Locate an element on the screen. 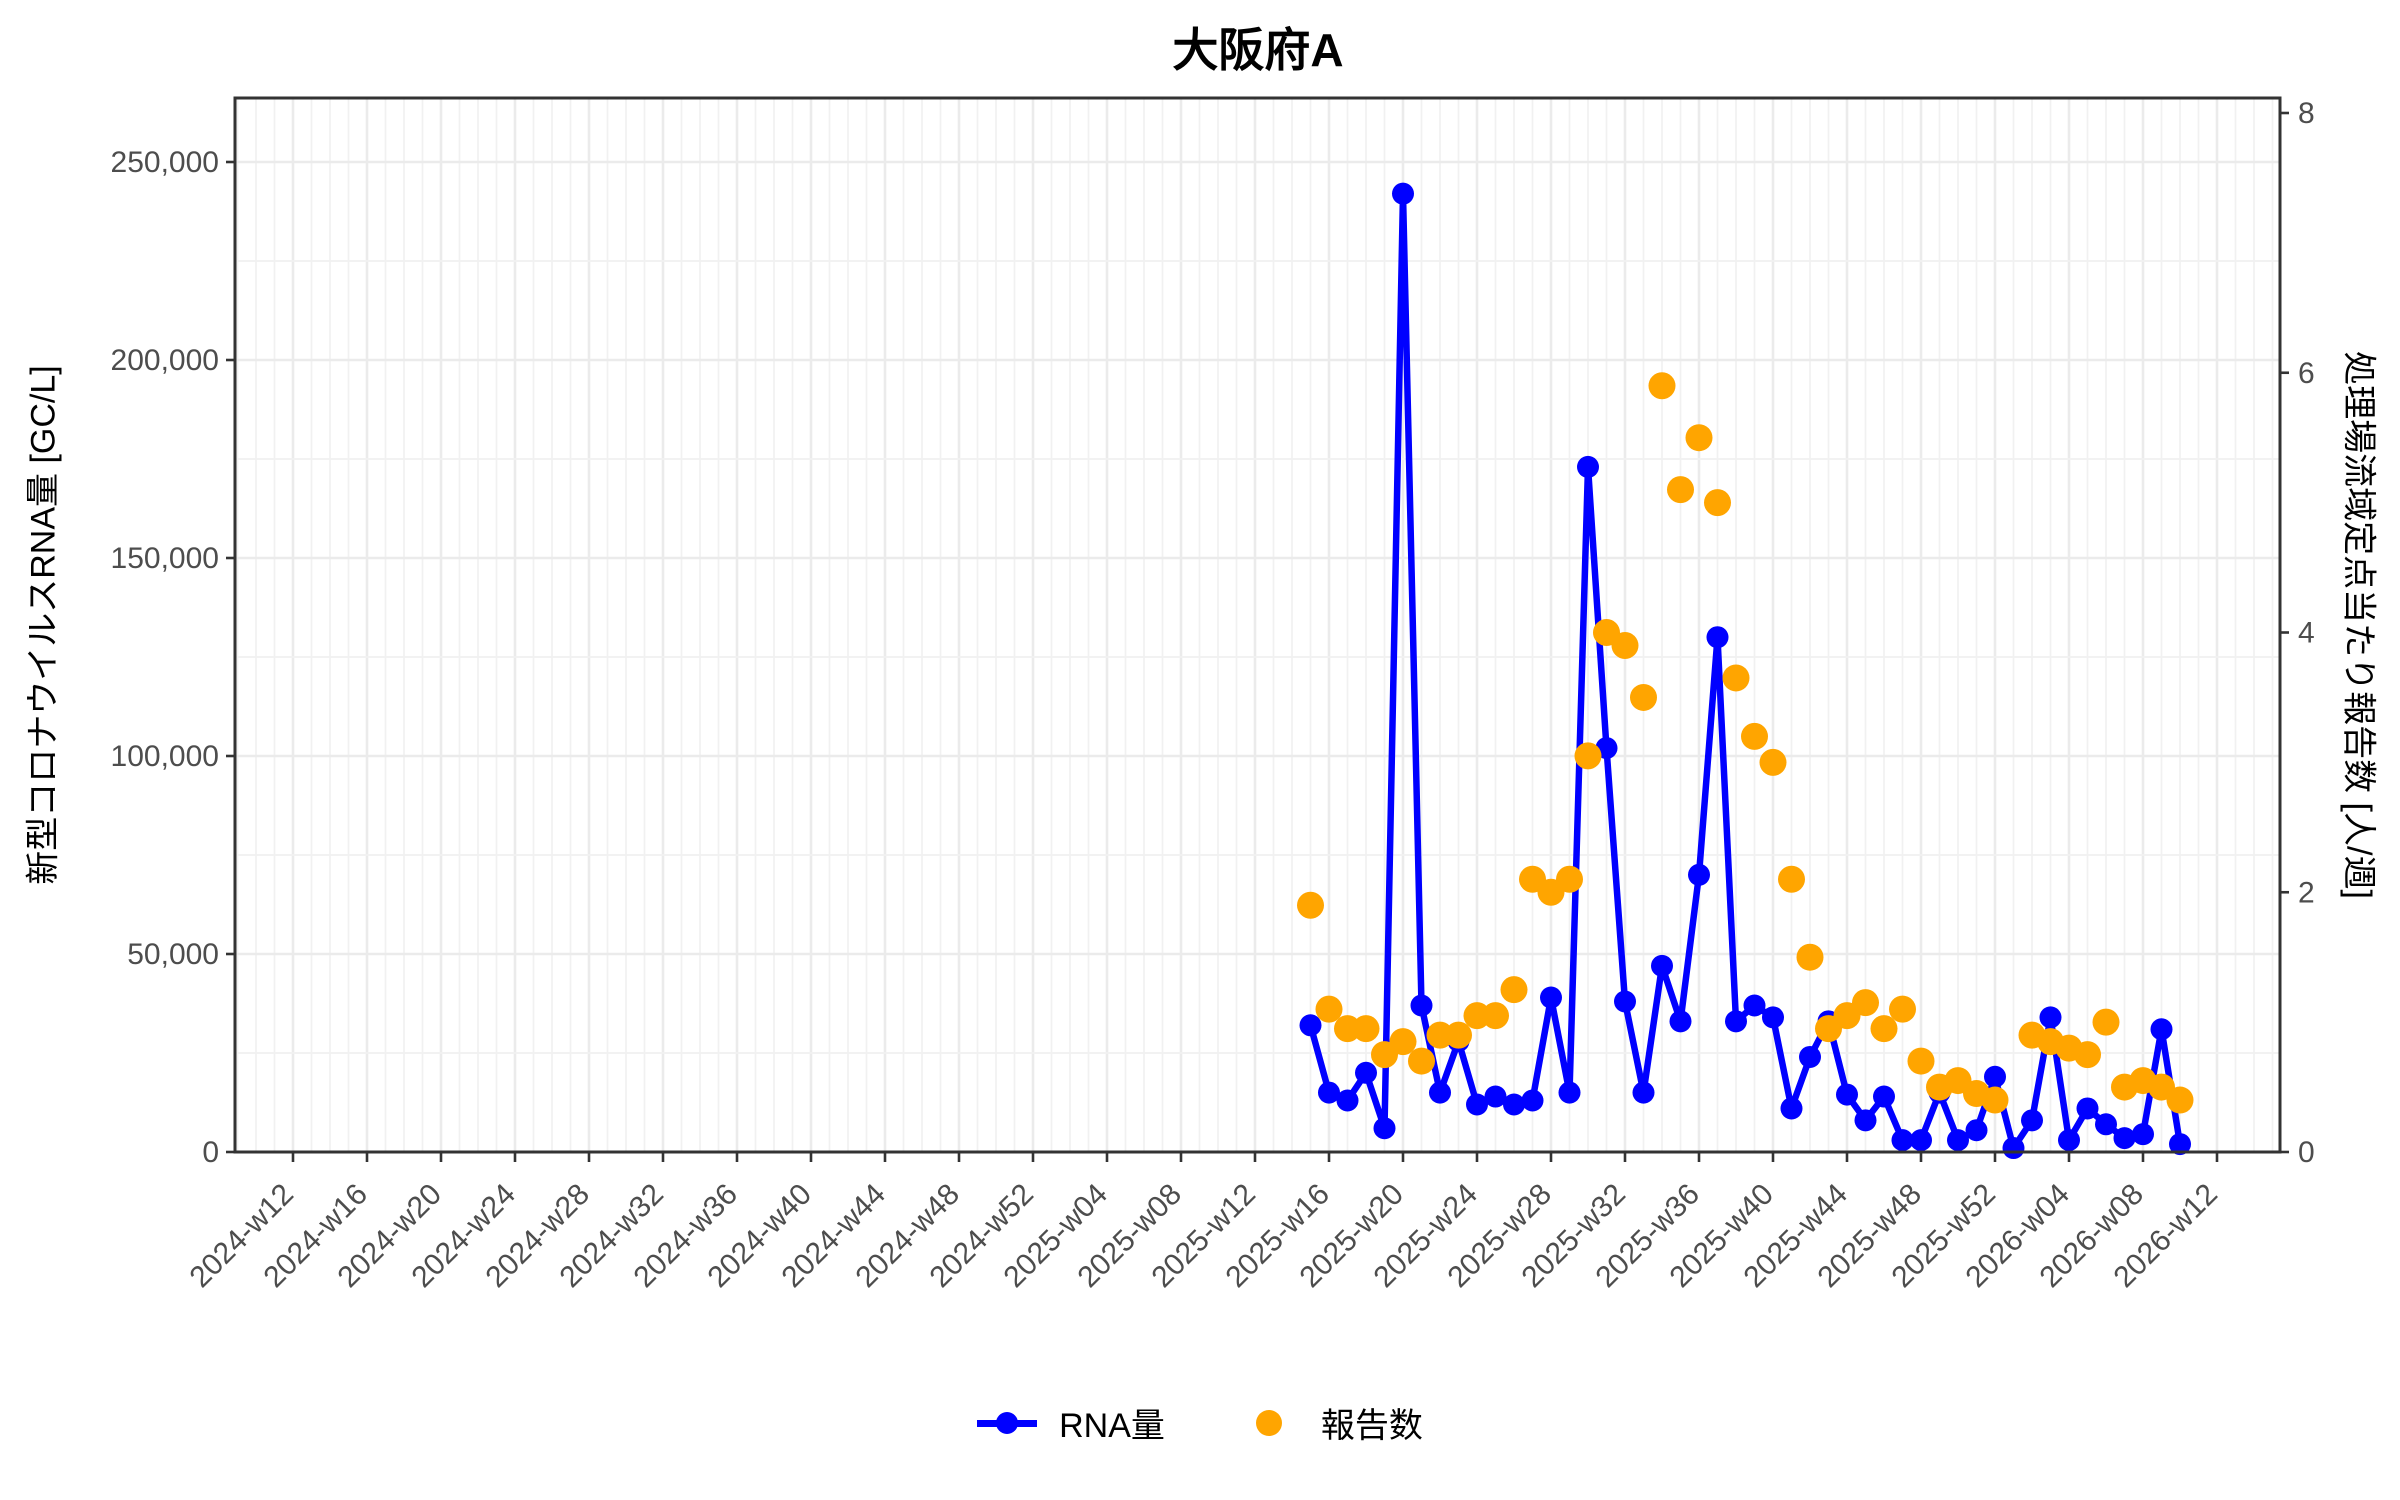  y-axis-tick-label-right: 8 is located at coordinates (2306, 113).